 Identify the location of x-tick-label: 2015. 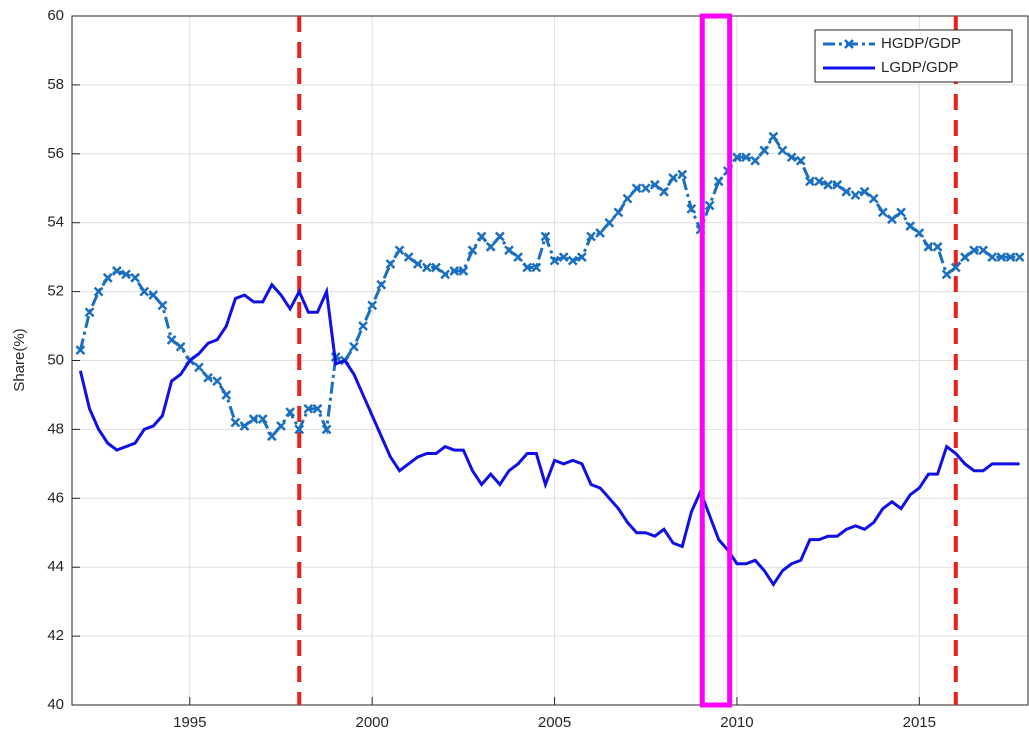
(919, 722).